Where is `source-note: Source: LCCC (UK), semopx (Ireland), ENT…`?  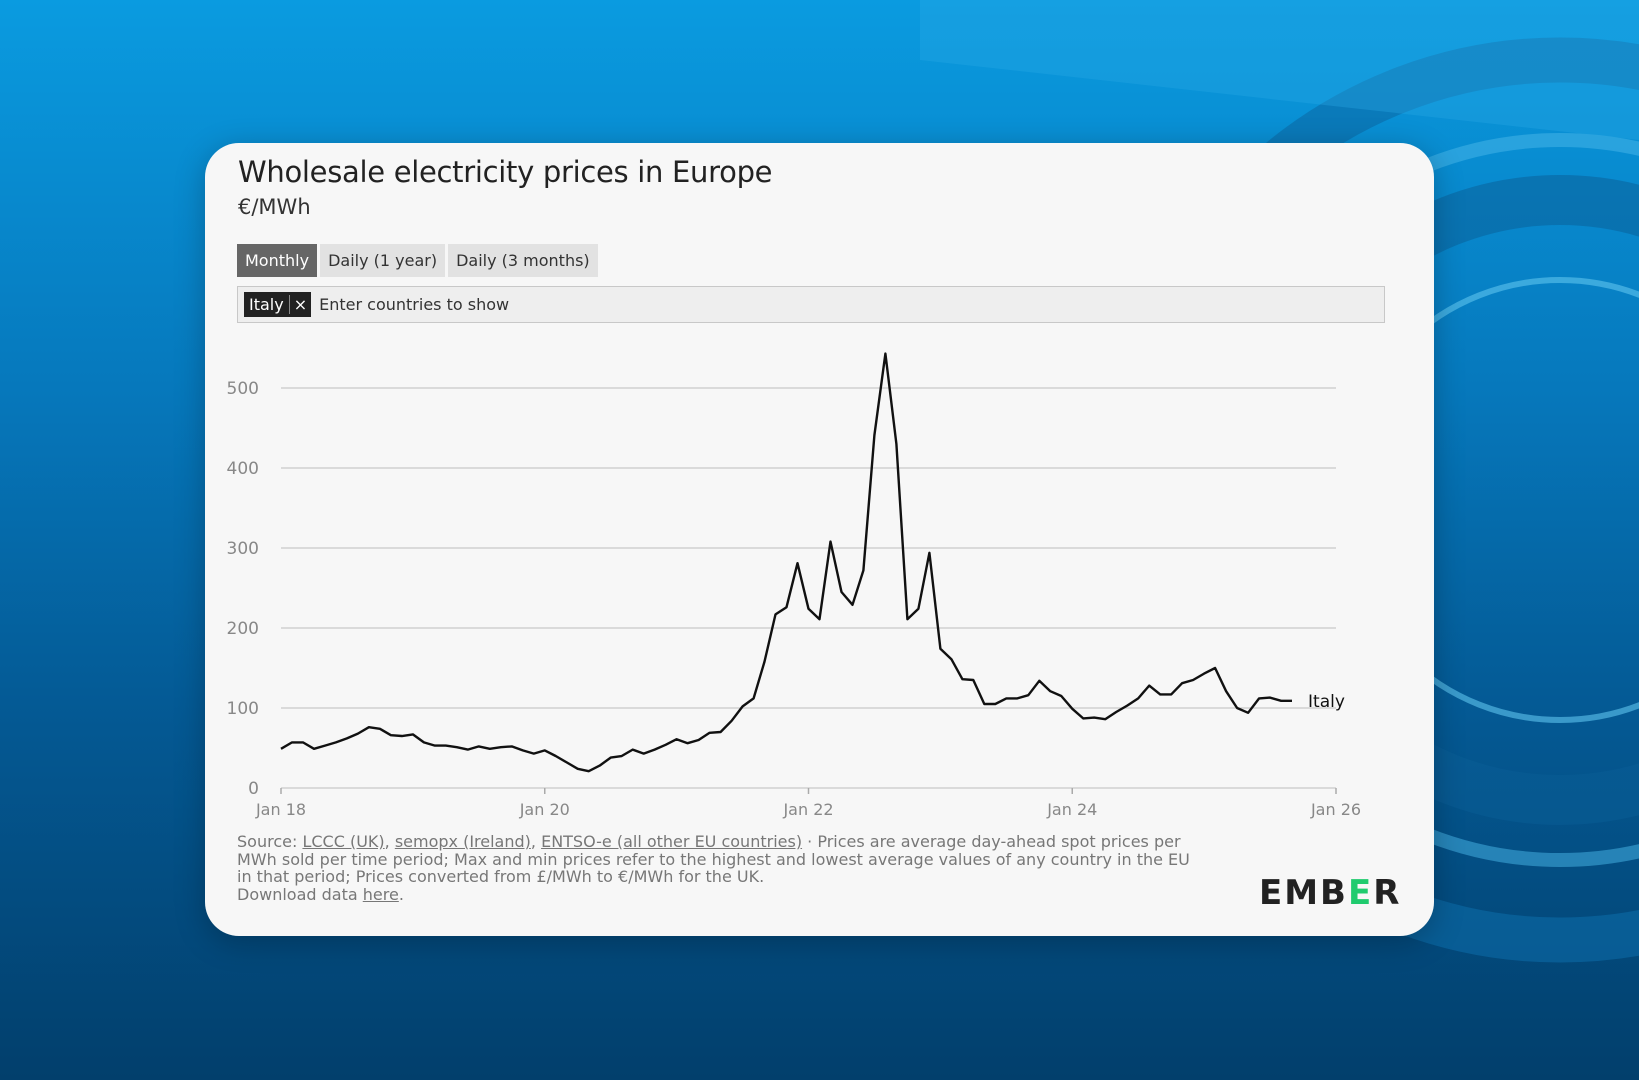
source-note: Source: LCCC (UK), semopx (Ireland), ENT… is located at coordinates (713, 868).